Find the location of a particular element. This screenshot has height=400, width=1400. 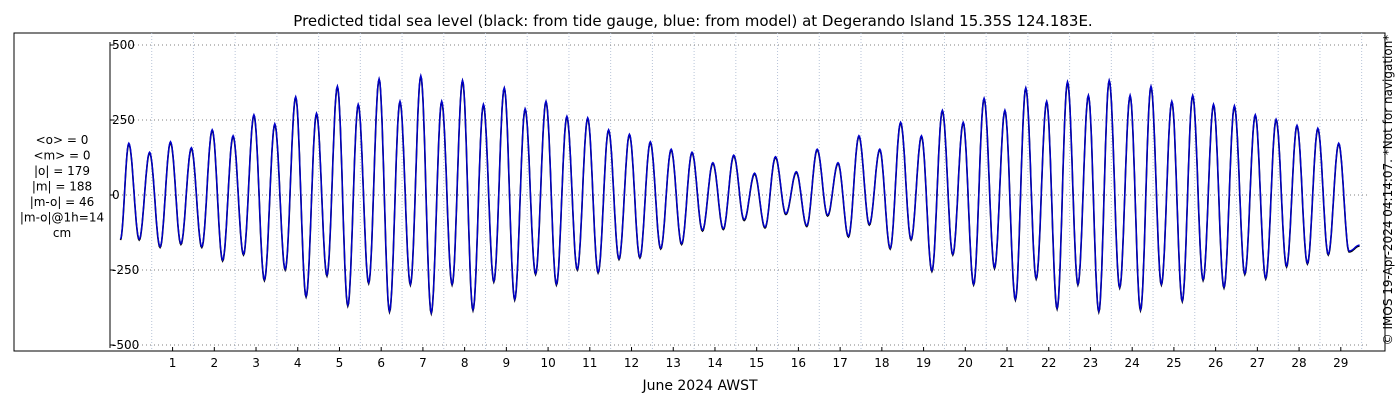

x-tick-label: 9 is located at coordinates (507, 363).